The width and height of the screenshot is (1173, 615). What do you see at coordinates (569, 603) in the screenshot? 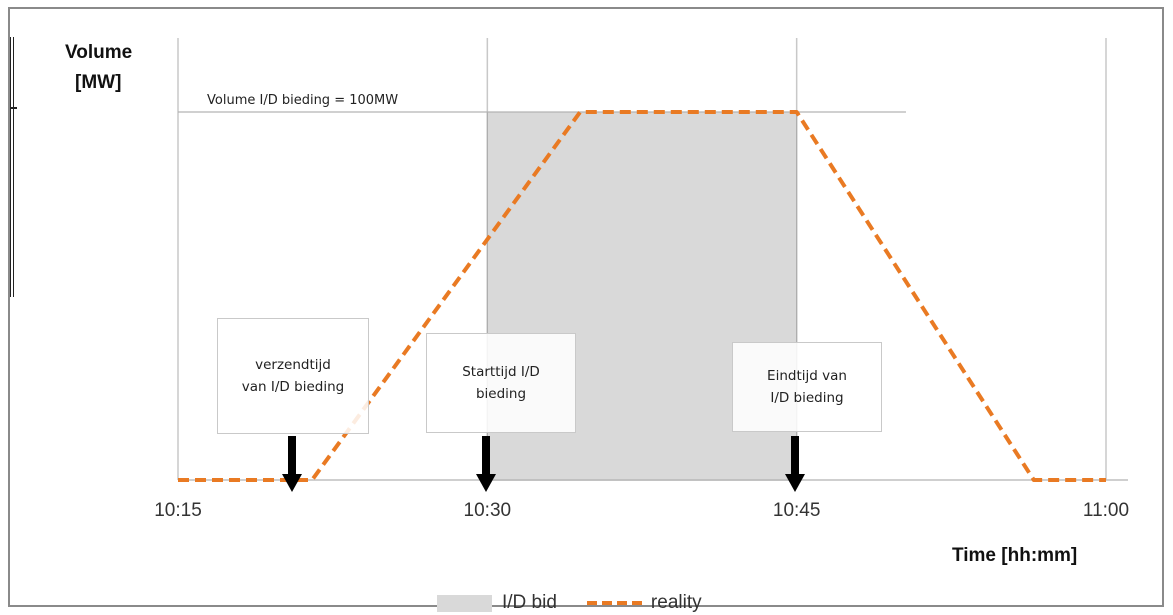
I see `legend: I/D bid reality` at bounding box center [569, 603].